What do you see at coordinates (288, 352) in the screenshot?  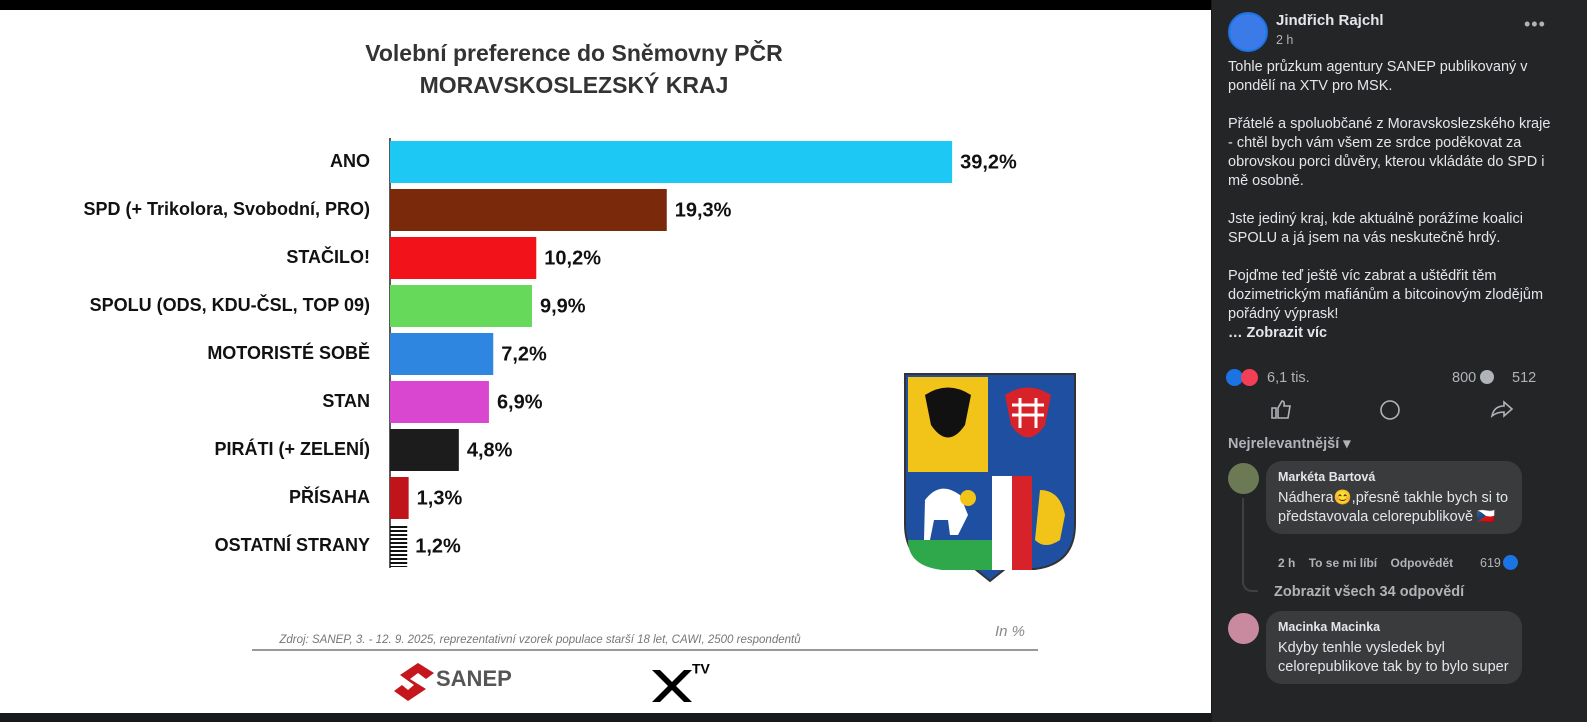 I see `category-label: MOTORISTÉ SOBĚ` at bounding box center [288, 352].